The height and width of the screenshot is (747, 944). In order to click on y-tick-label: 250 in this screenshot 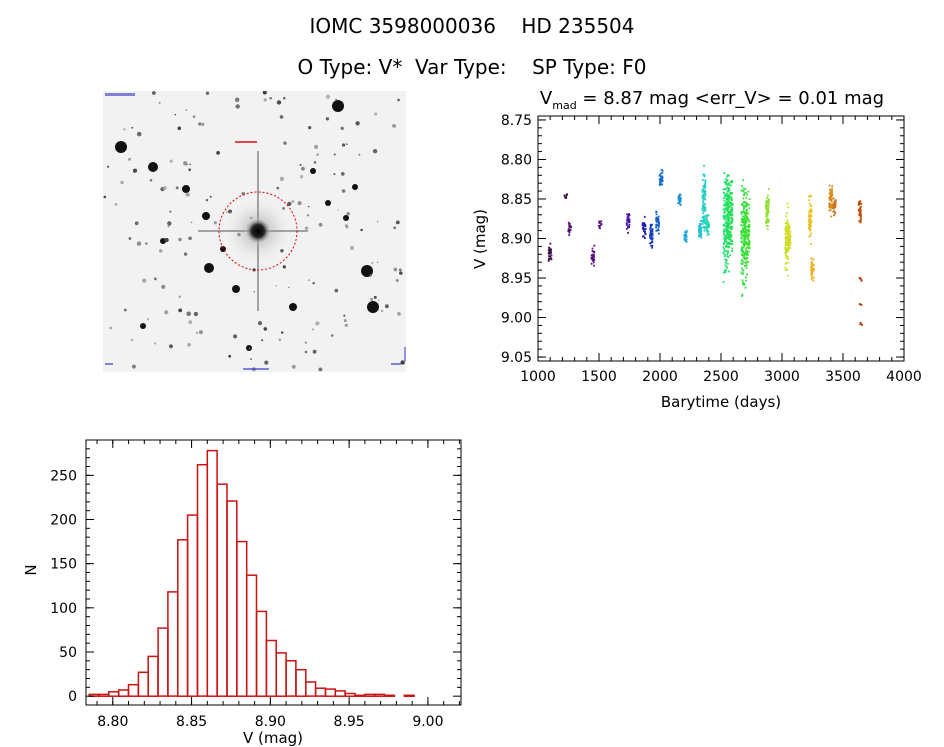, I will do `click(63, 476)`.